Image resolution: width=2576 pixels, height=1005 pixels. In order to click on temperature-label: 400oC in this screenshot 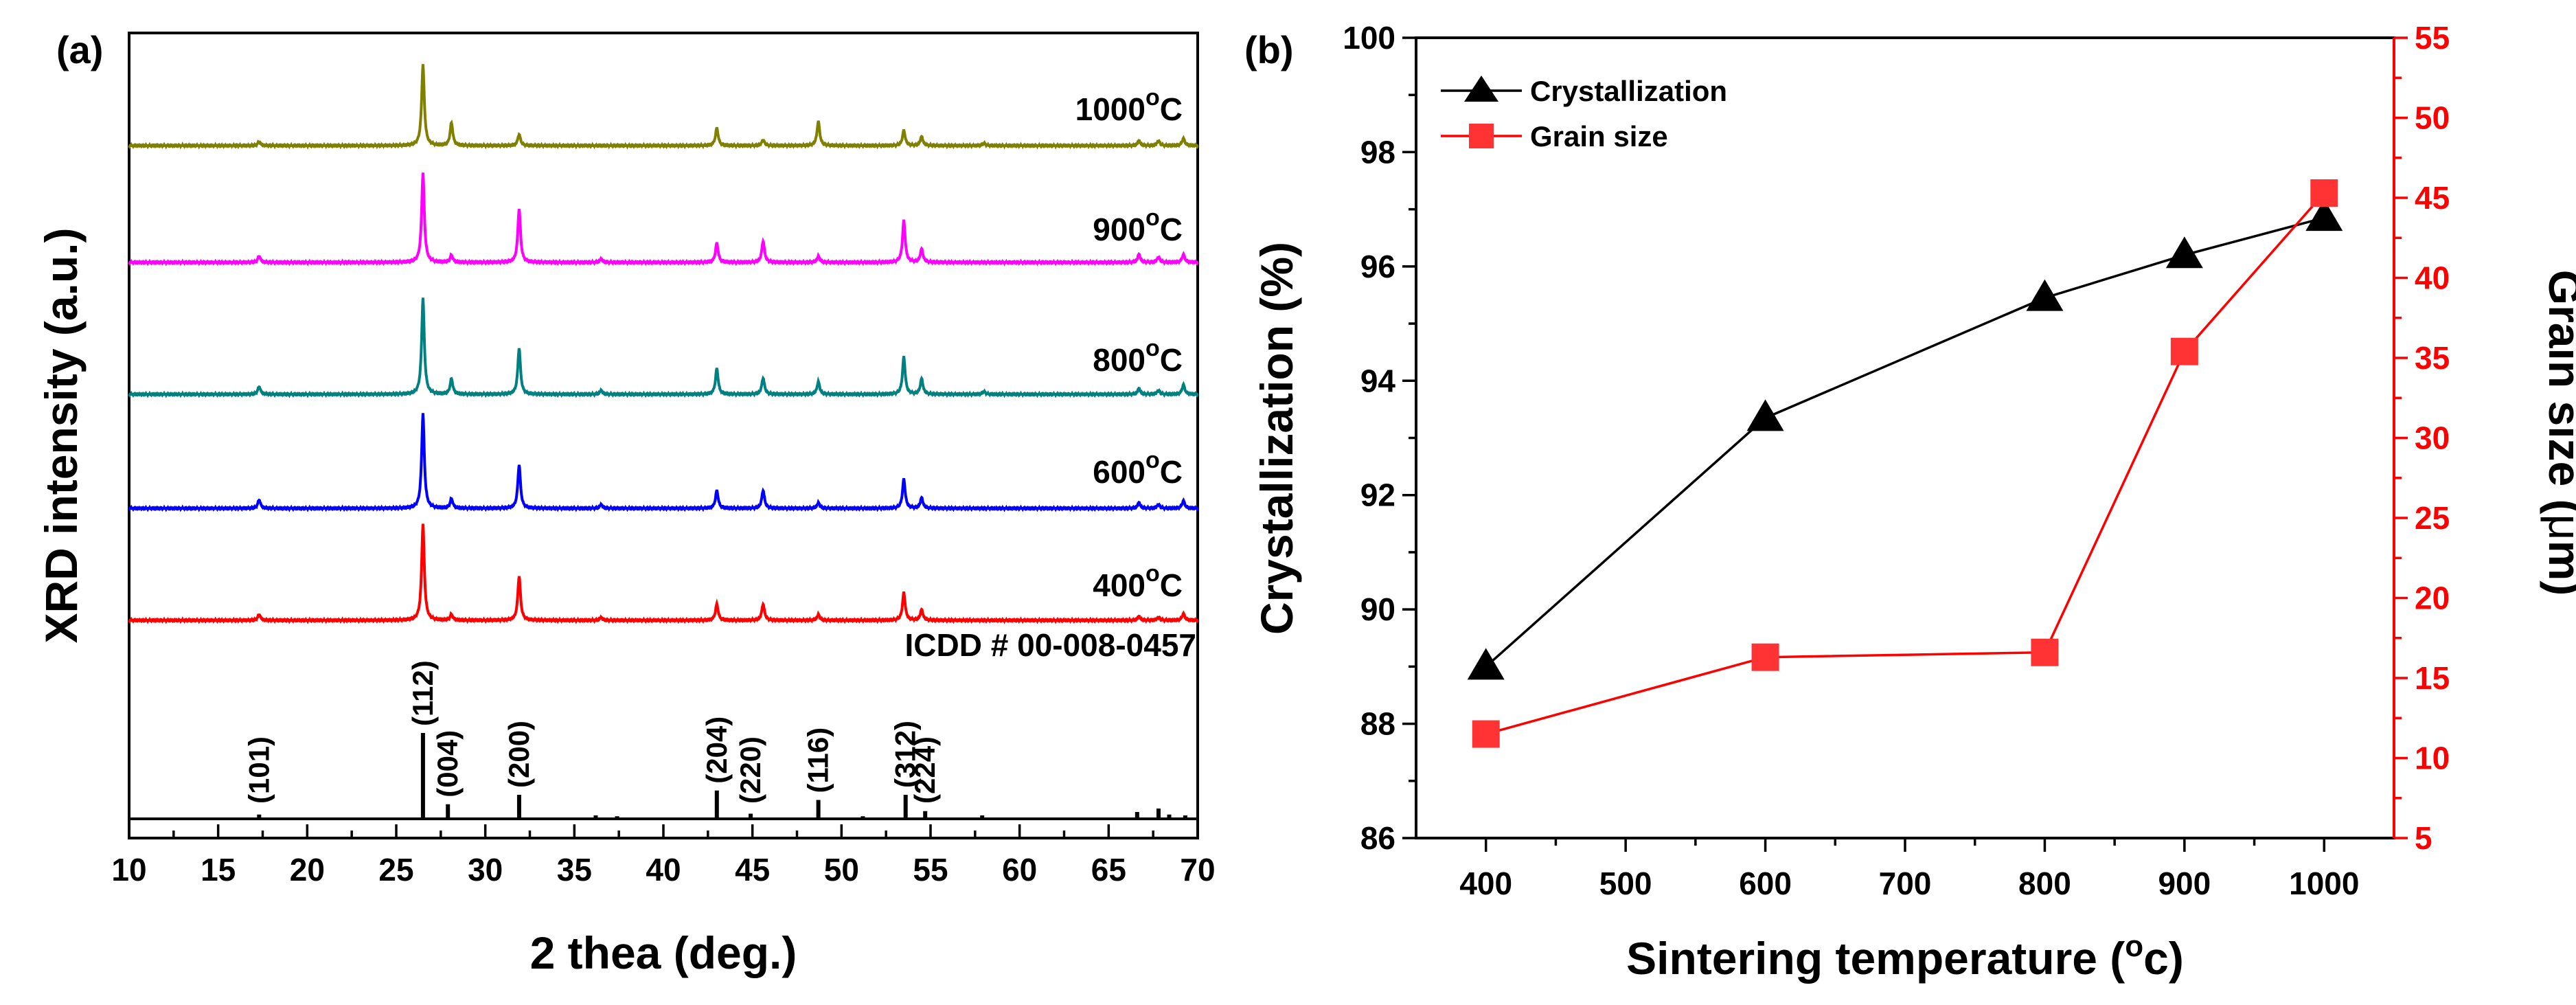, I will do `click(1138, 582)`.